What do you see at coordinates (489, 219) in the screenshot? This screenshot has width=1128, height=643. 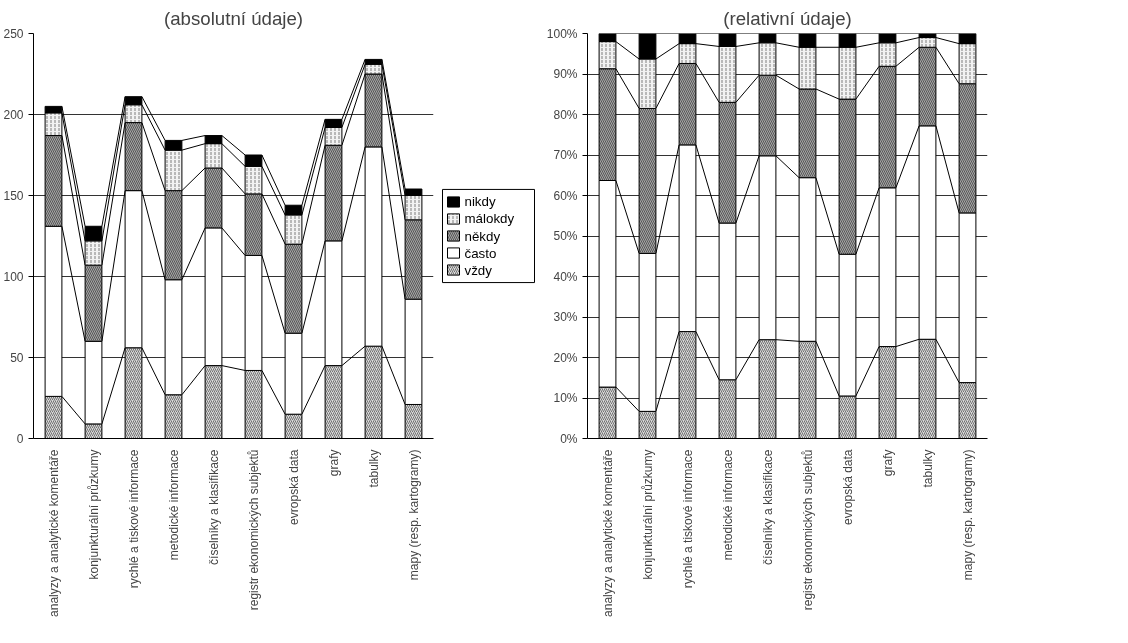 I see `legend-label: málokdy` at bounding box center [489, 219].